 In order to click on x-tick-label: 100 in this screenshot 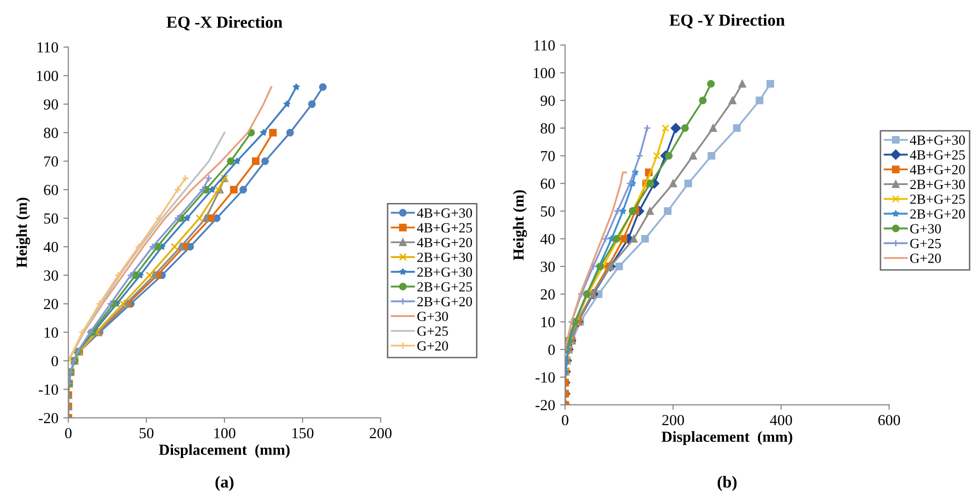, I will do `click(225, 433)`.